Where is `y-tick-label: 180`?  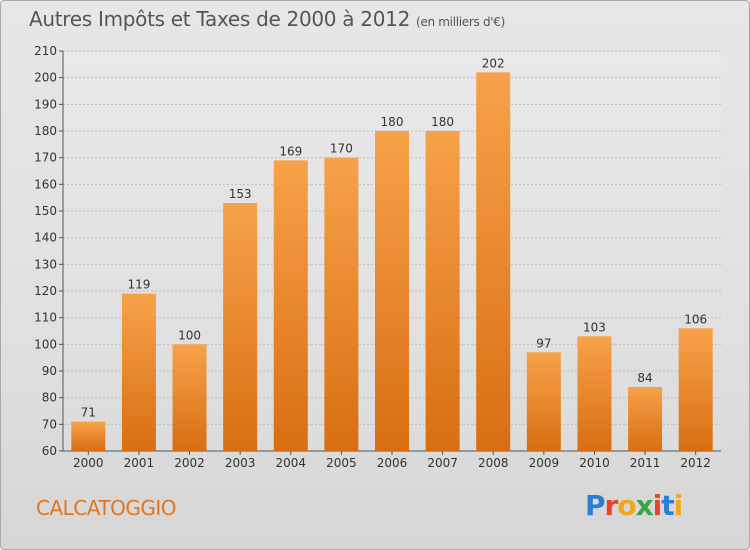
y-tick-label: 180 is located at coordinates (45, 131).